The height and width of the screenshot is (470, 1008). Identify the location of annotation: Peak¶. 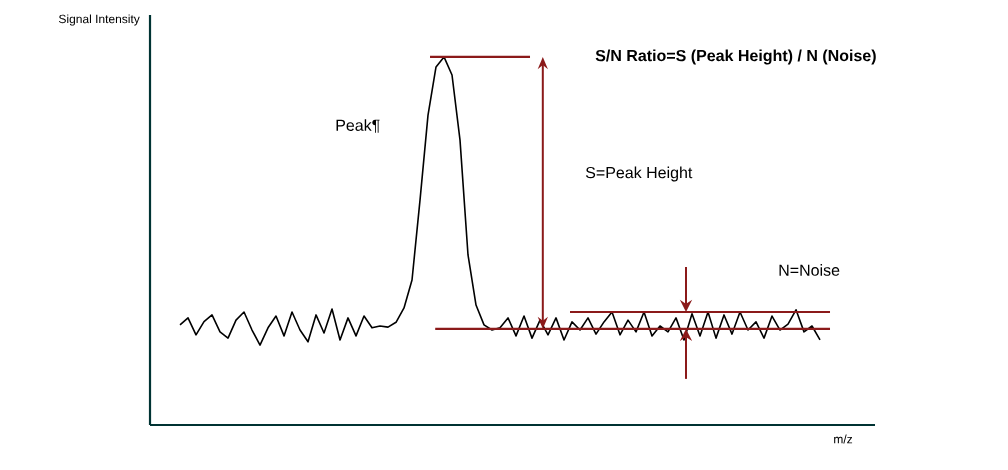
(358, 126).